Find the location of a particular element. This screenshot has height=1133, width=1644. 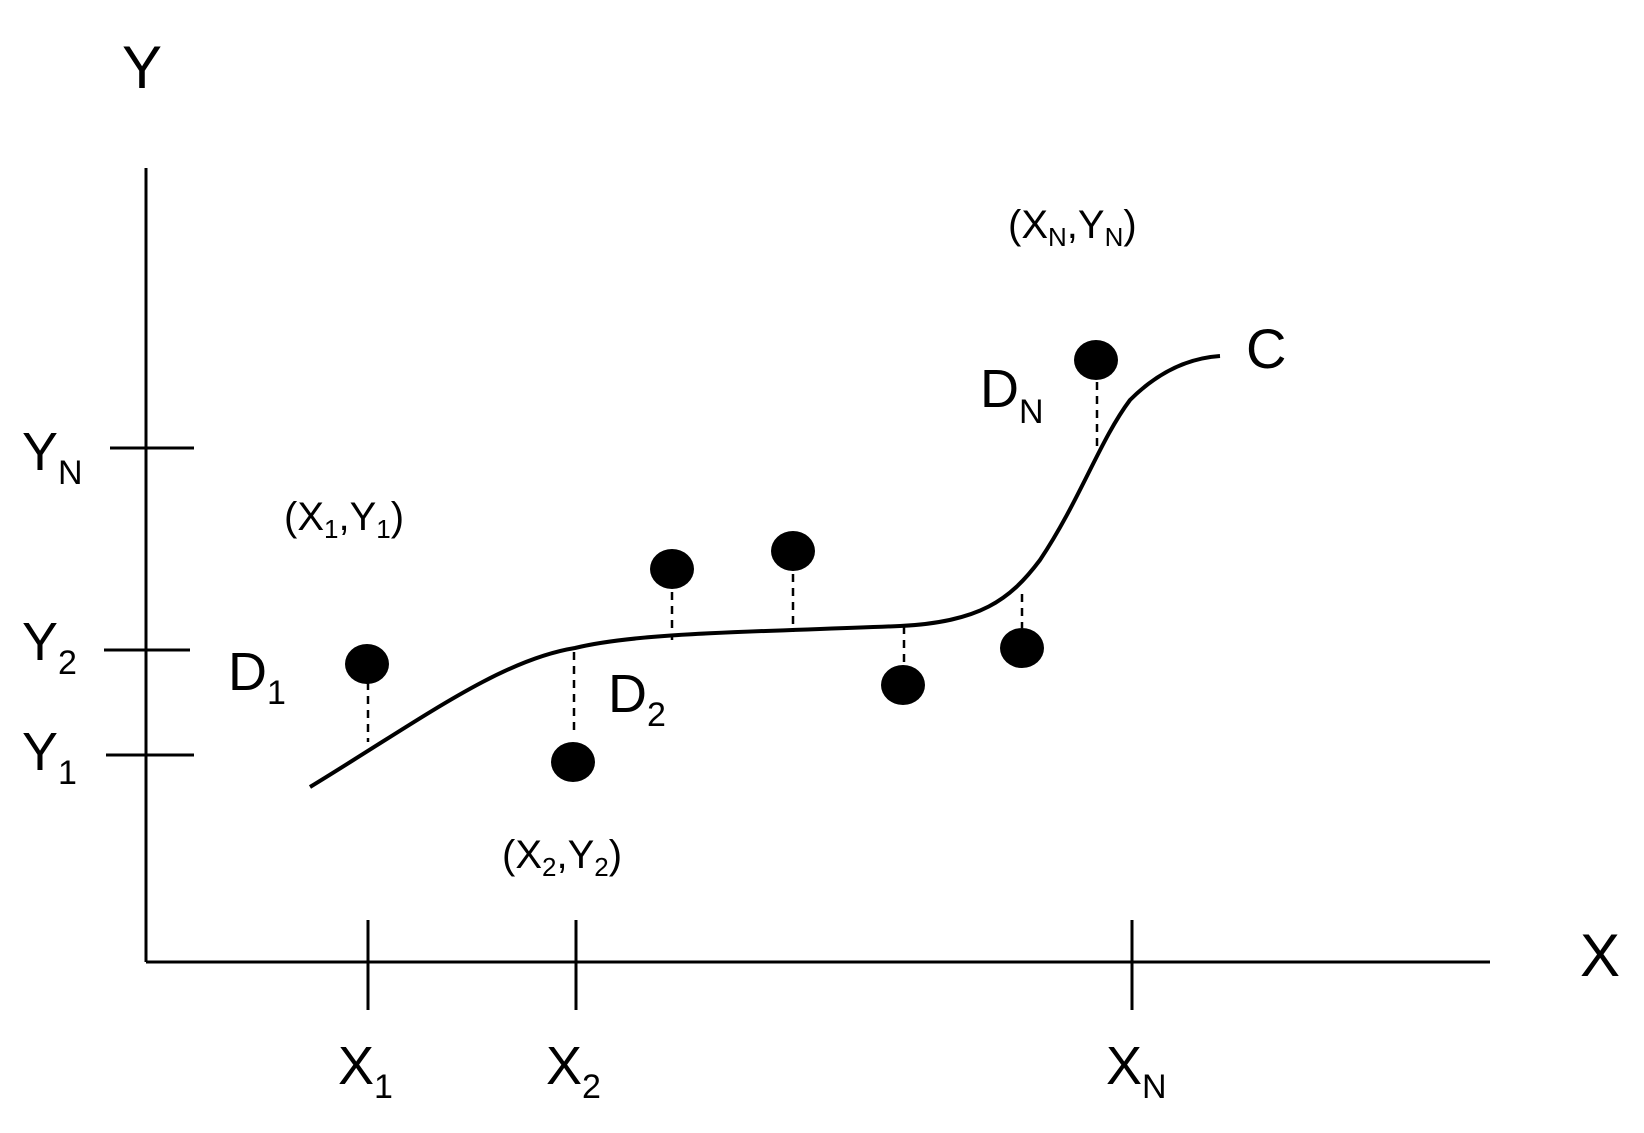

x-tick-label-xn: XN is located at coordinates (1136, 1071).